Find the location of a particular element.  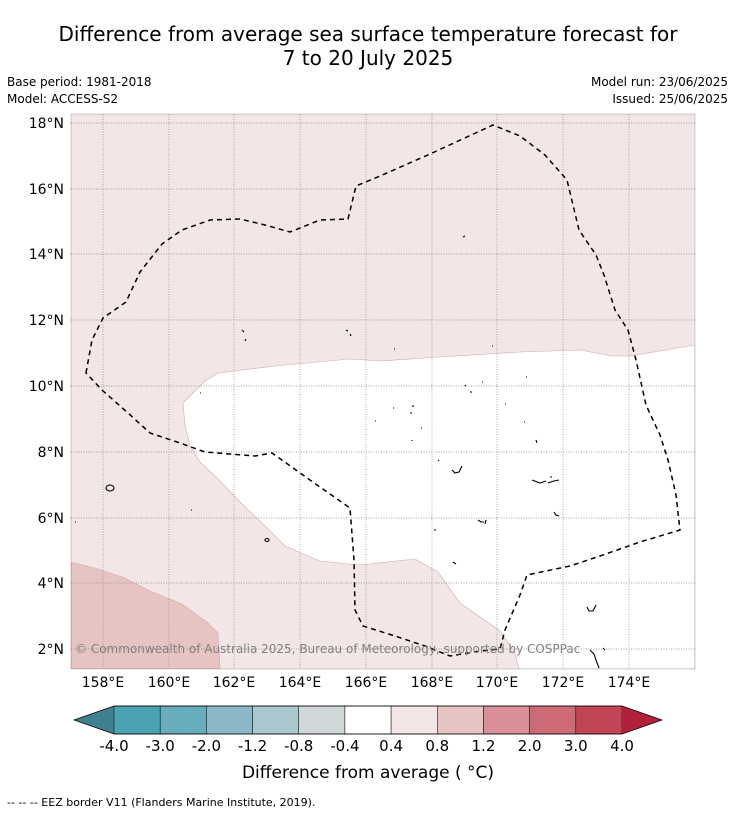

lat-label: 16°N is located at coordinates (46, 190).